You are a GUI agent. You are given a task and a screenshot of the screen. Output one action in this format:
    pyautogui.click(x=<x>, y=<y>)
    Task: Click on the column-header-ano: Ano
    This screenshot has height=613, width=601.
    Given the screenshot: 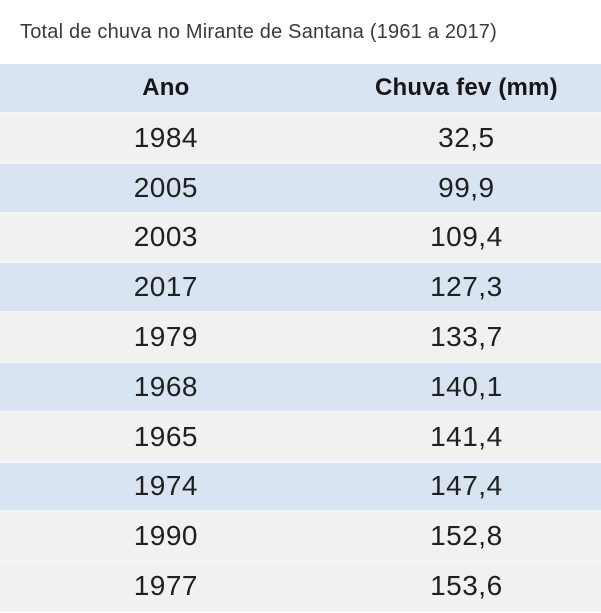 What is the action you would take?
    pyautogui.click(x=166, y=89)
    